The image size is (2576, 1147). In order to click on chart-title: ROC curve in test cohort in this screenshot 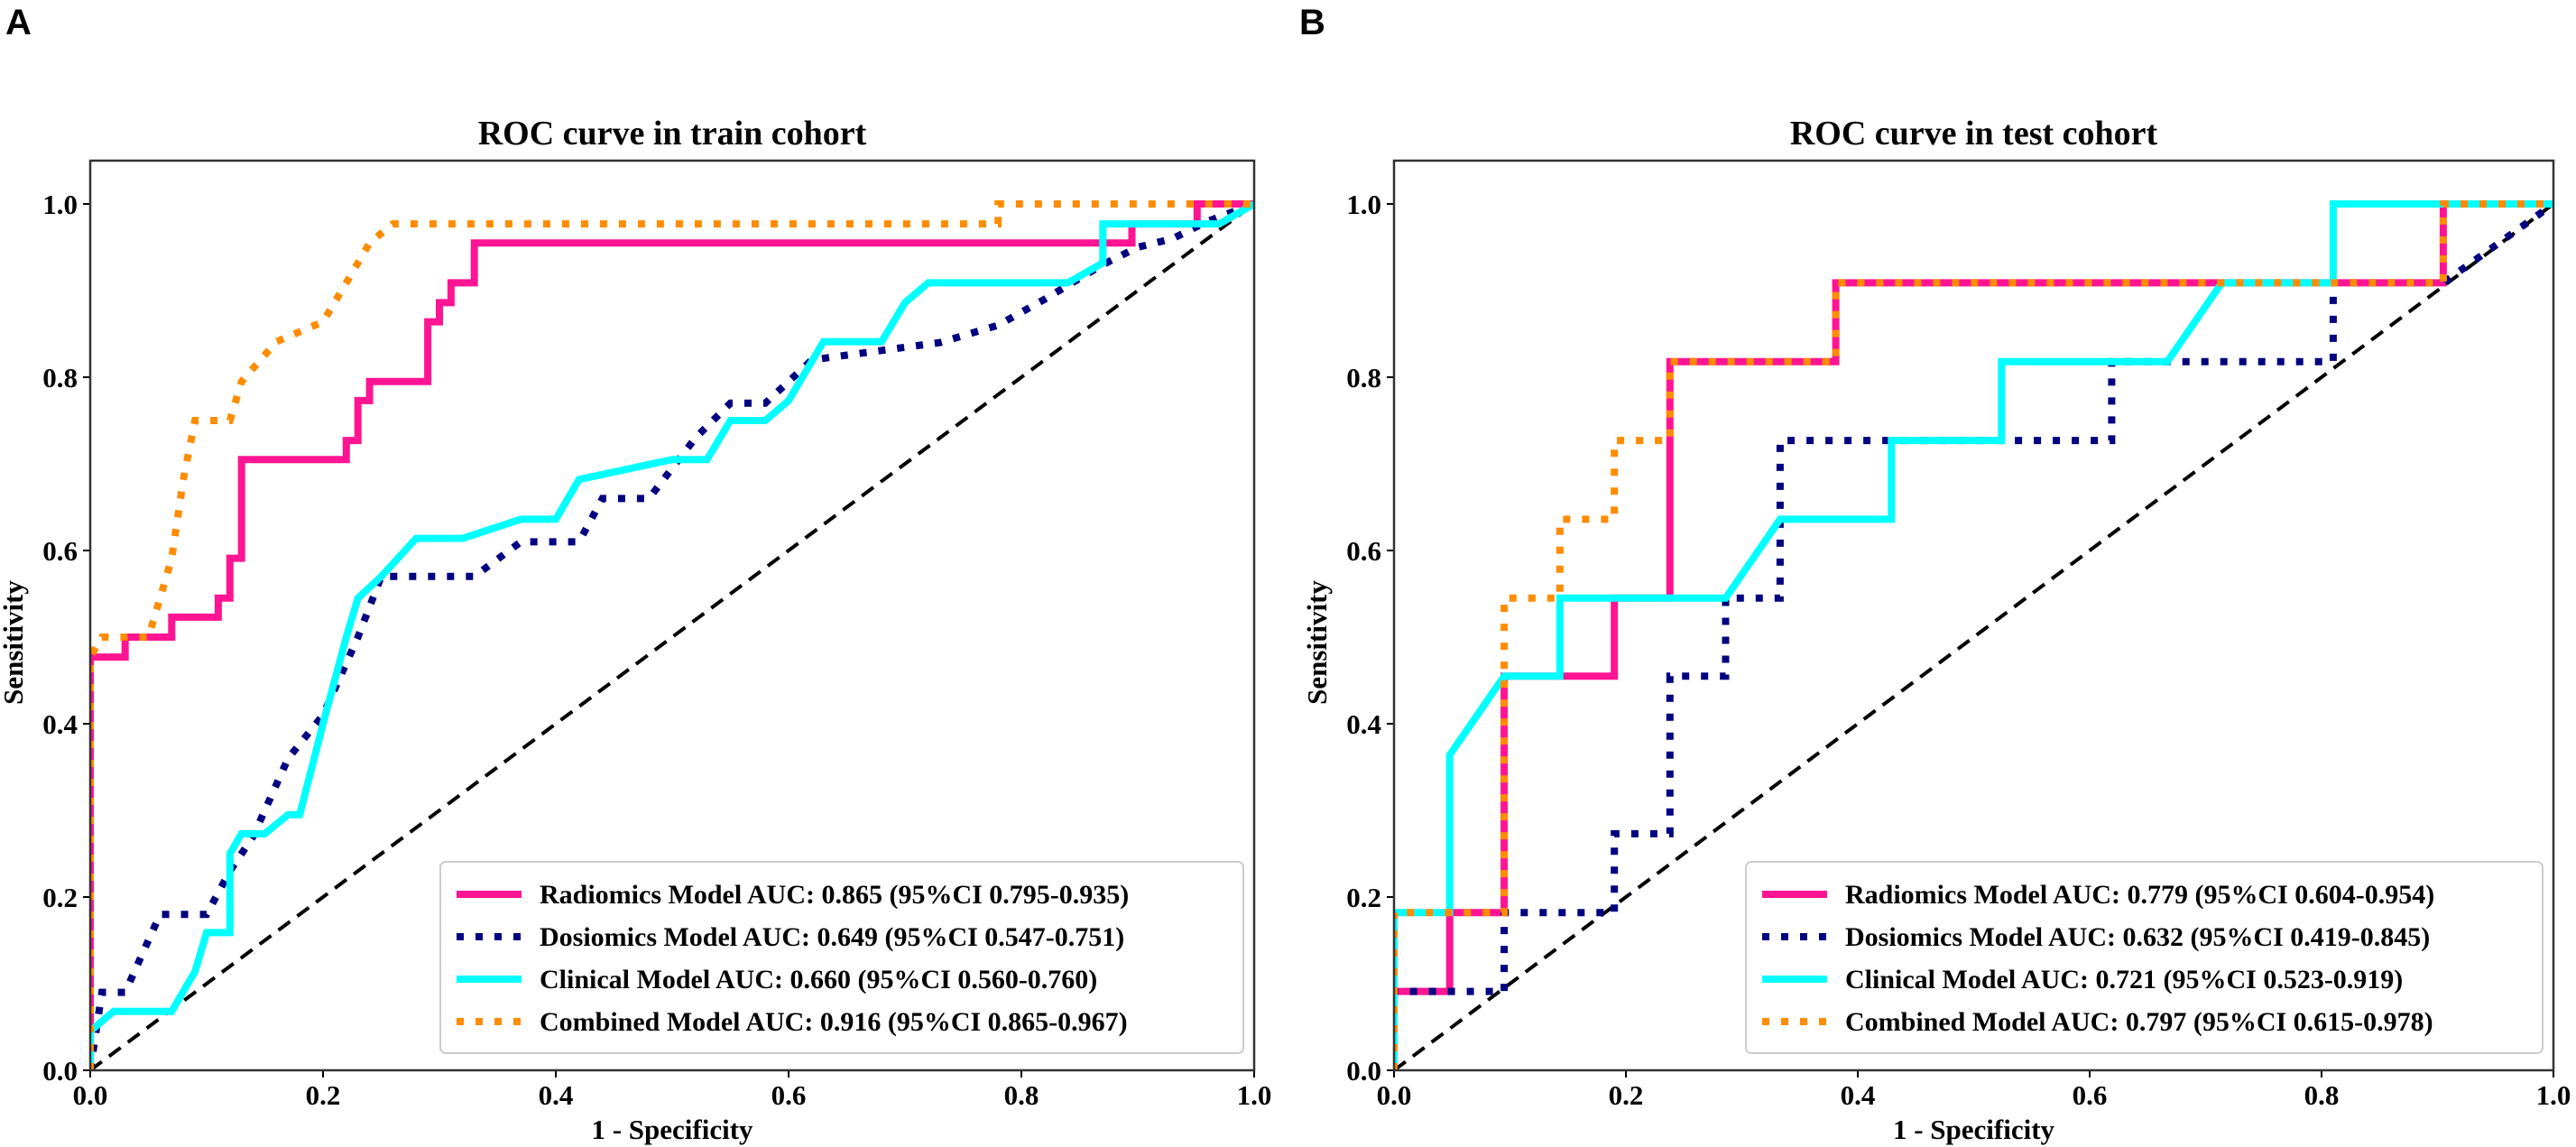, I will do `click(1974, 134)`.